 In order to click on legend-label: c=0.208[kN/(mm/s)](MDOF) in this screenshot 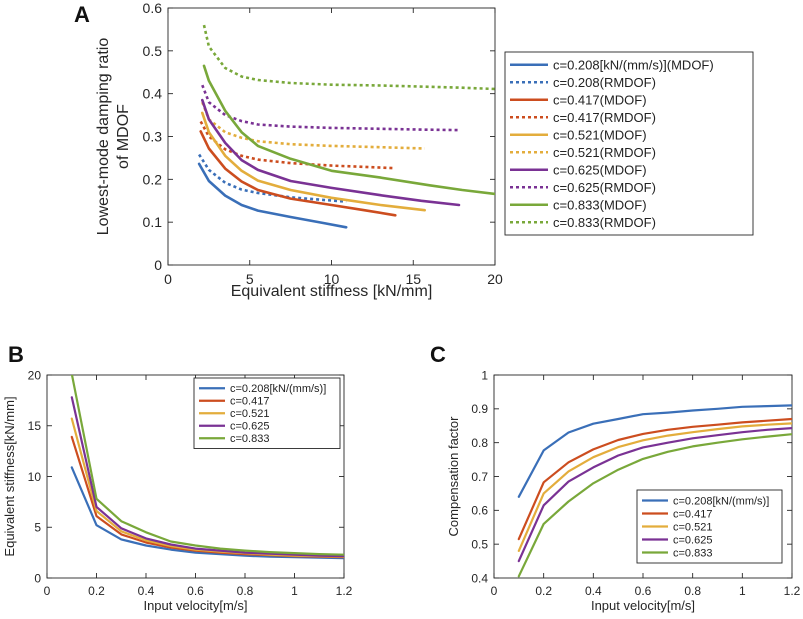, I will do `click(633, 64)`.